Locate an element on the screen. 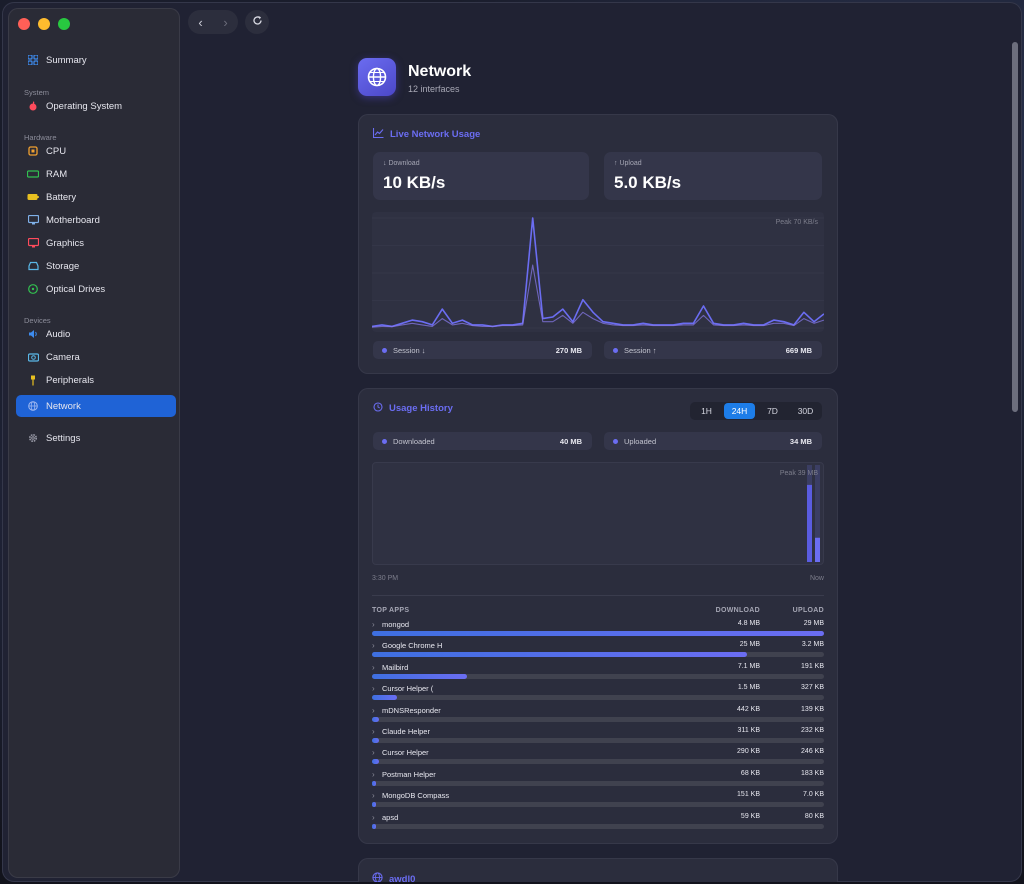 Image resolution: width=1024 pixels, height=884 pixels. minimize-window-button is located at coordinates (44, 24).